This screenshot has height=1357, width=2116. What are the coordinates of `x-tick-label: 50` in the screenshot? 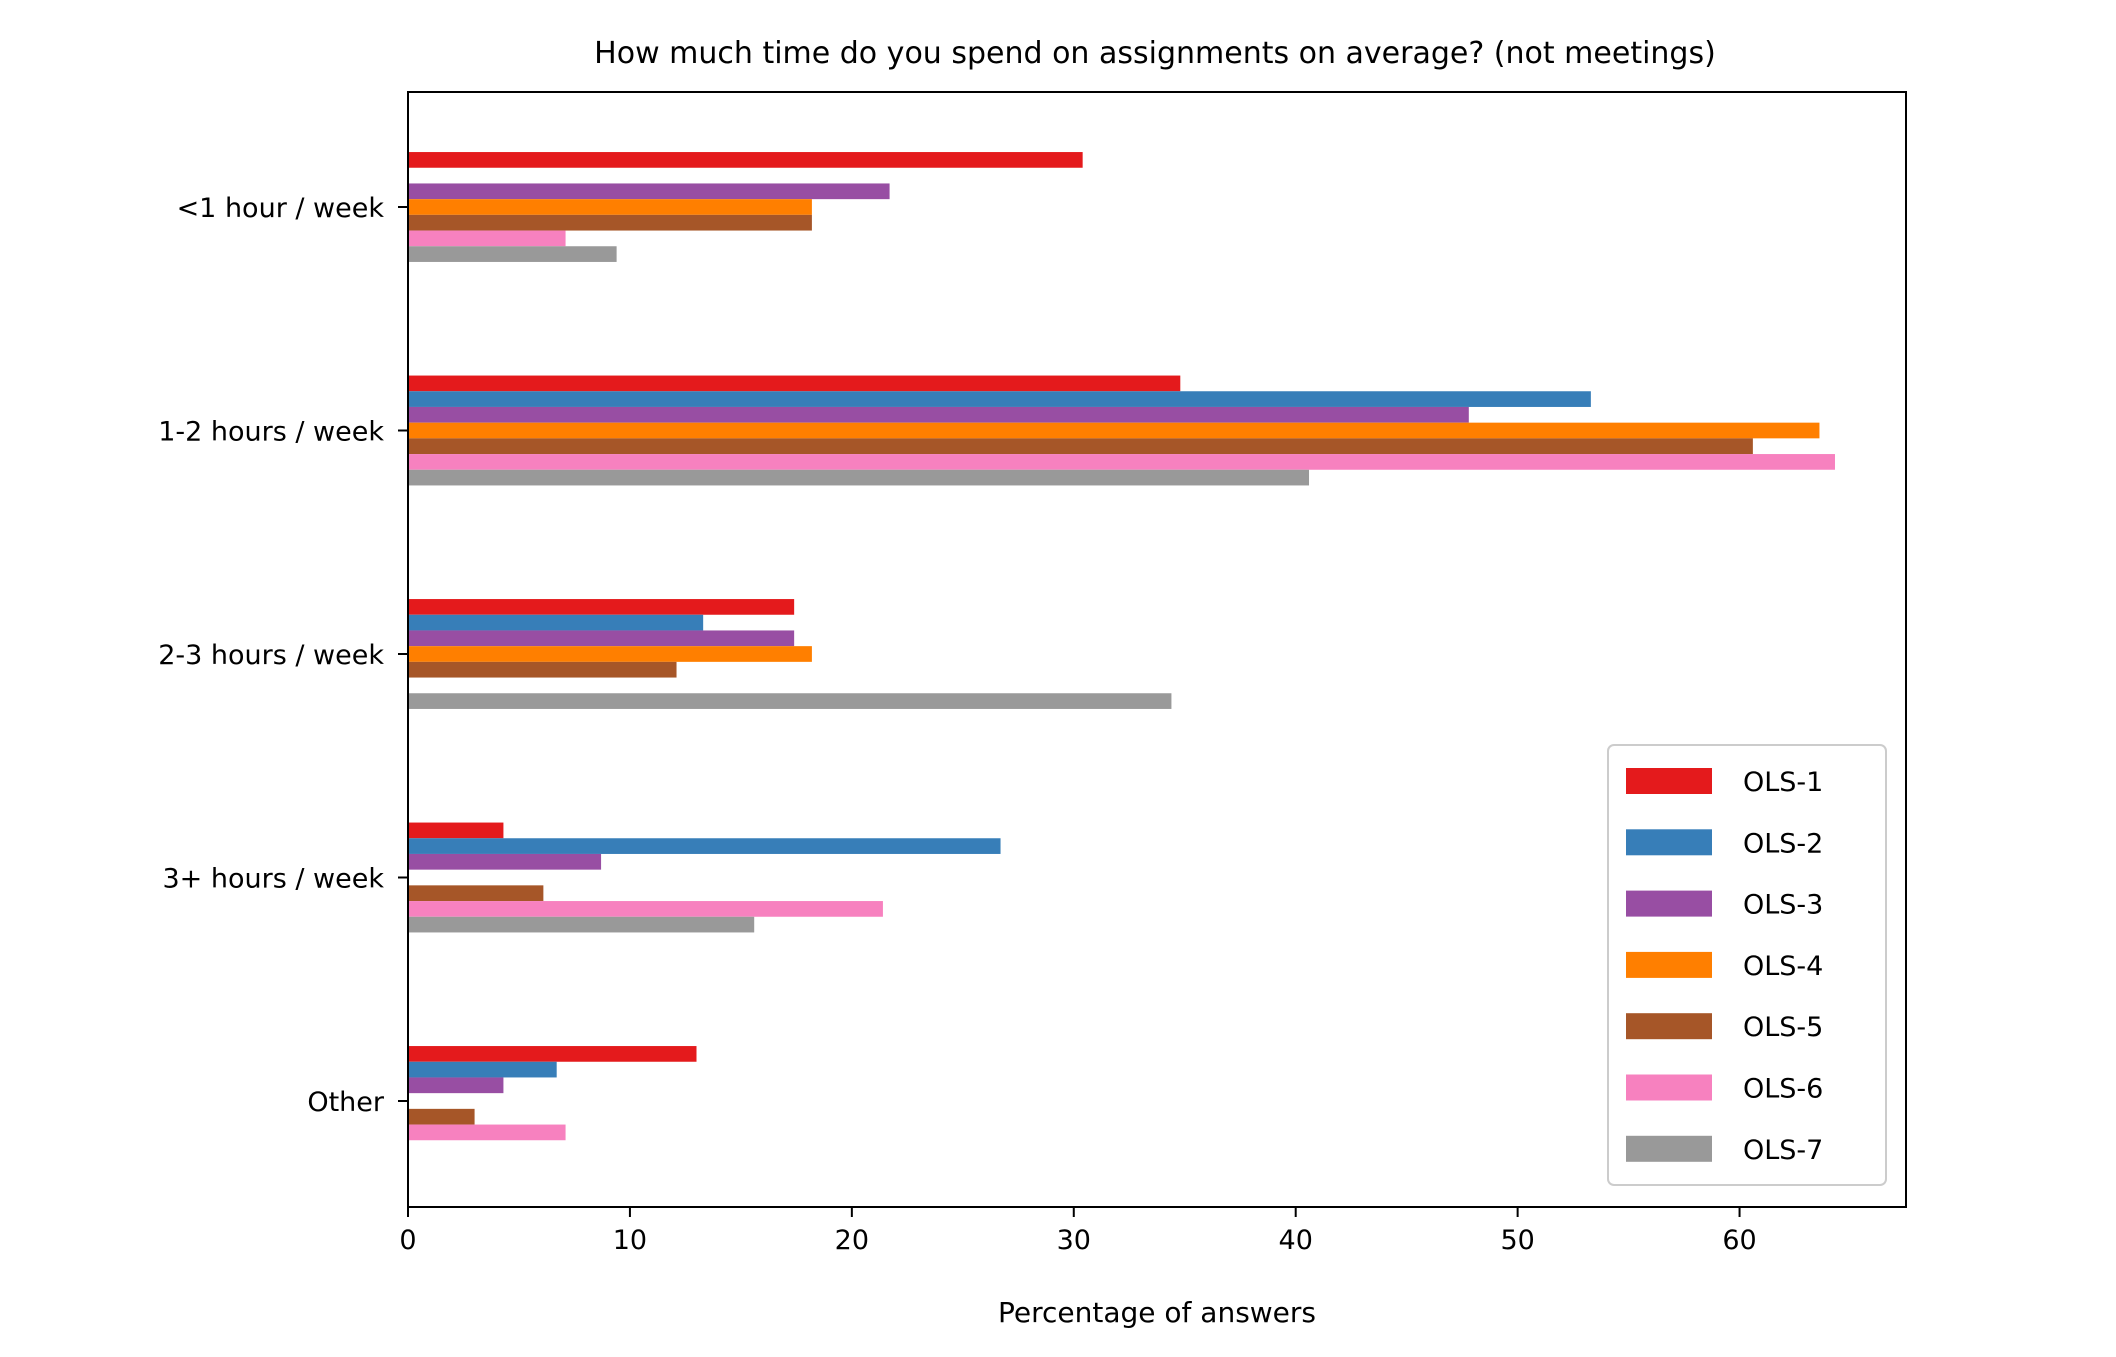 It's located at (1517, 1240).